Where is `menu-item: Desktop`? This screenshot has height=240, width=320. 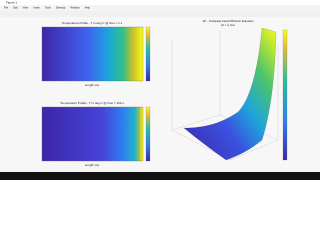
menu-item: Desktop is located at coordinates (61, 8).